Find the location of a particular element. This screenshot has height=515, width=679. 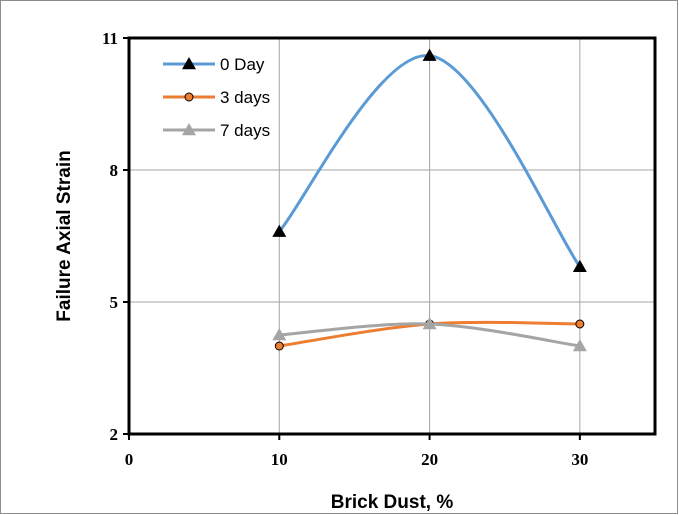

legend-label: 0 Day is located at coordinates (242, 64).